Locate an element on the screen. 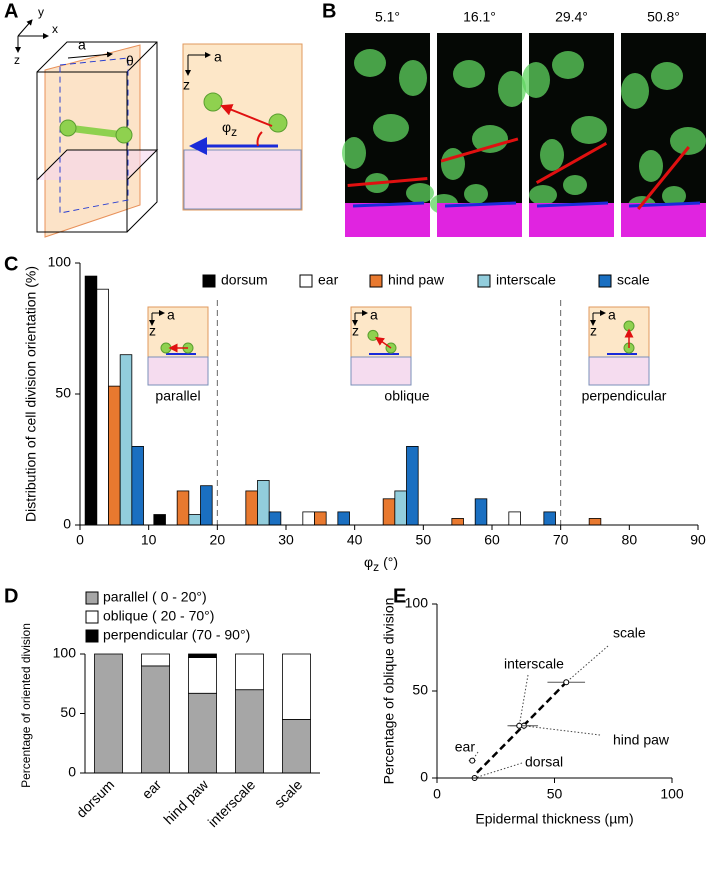 This screenshot has width=709, height=870. point-label: dorsal is located at coordinates (544, 762).